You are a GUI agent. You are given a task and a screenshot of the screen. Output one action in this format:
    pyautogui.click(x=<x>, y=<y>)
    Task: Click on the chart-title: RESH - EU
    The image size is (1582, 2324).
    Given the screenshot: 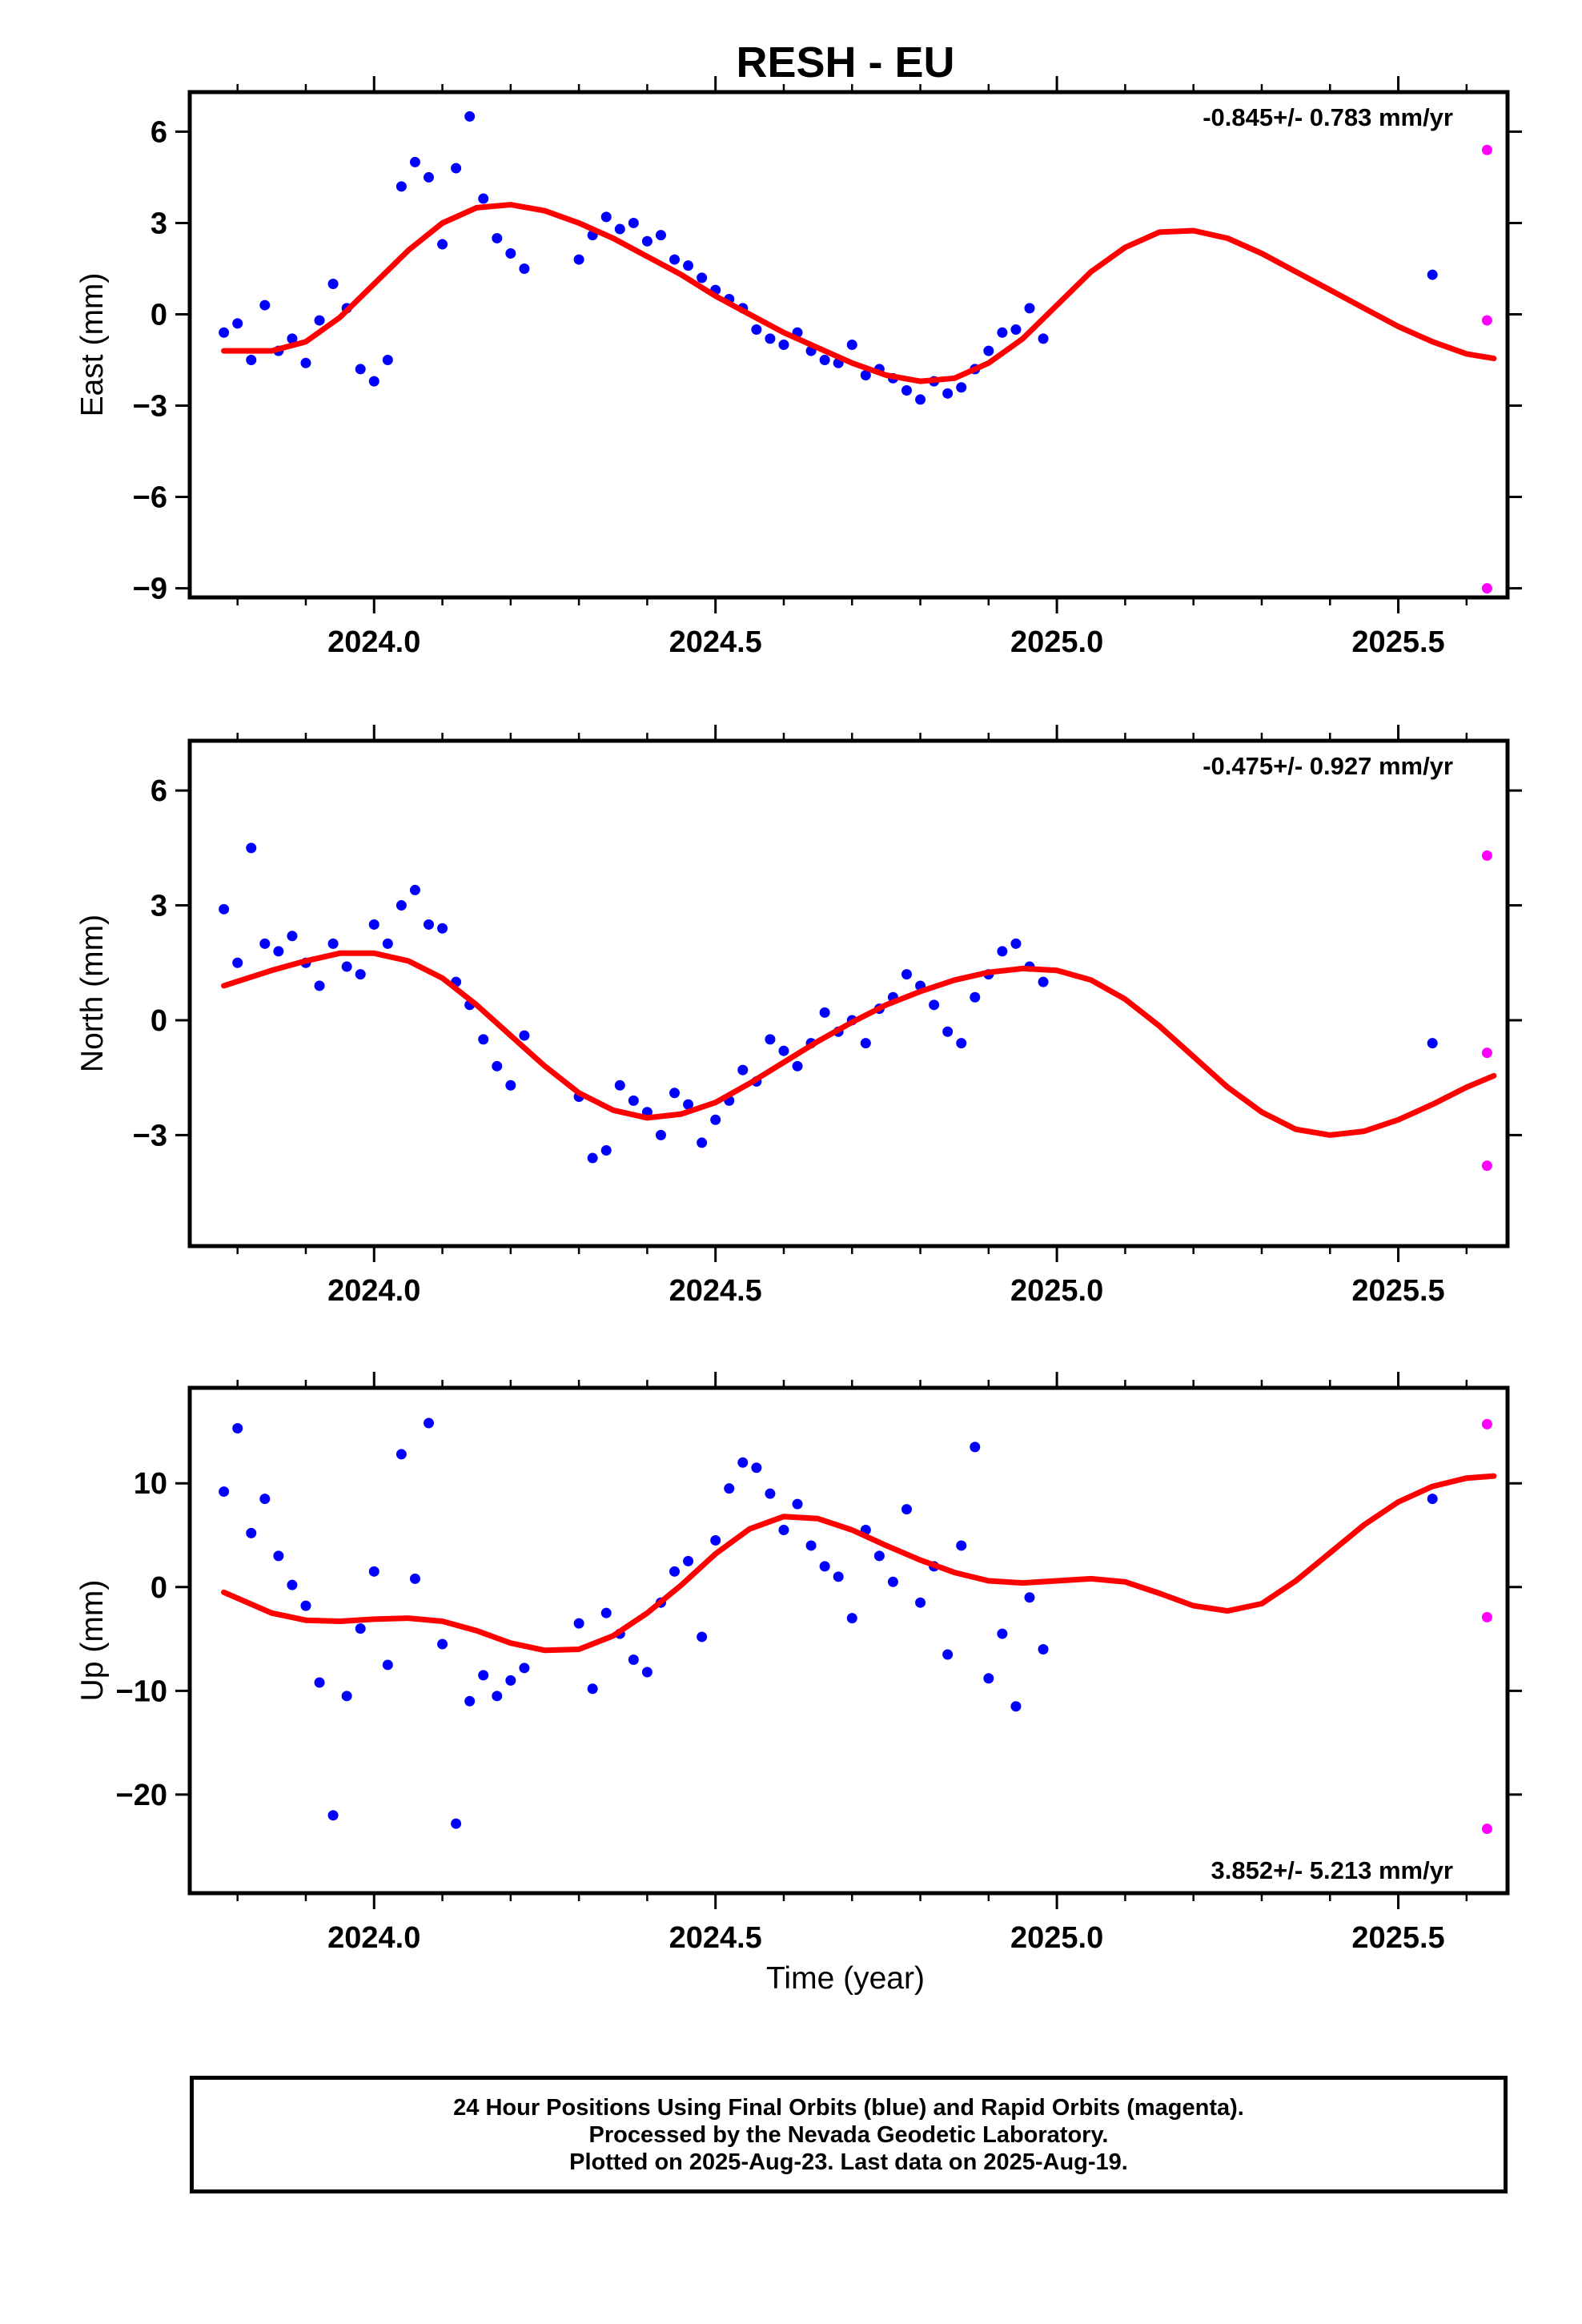 What is the action you would take?
    pyautogui.click(x=845, y=62)
    